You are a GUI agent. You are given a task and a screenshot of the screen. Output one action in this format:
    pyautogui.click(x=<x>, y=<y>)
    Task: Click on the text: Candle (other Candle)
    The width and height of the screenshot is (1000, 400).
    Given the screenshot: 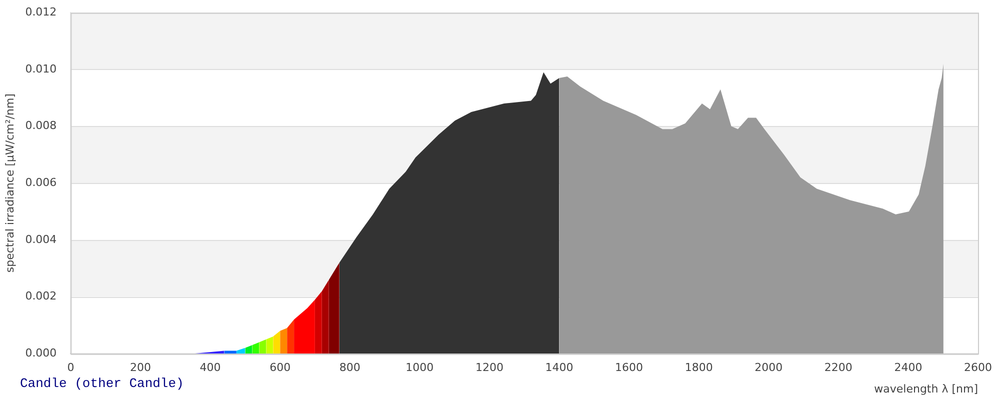 What is the action you would take?
    pyautogui.click(x=102, y=383)
    